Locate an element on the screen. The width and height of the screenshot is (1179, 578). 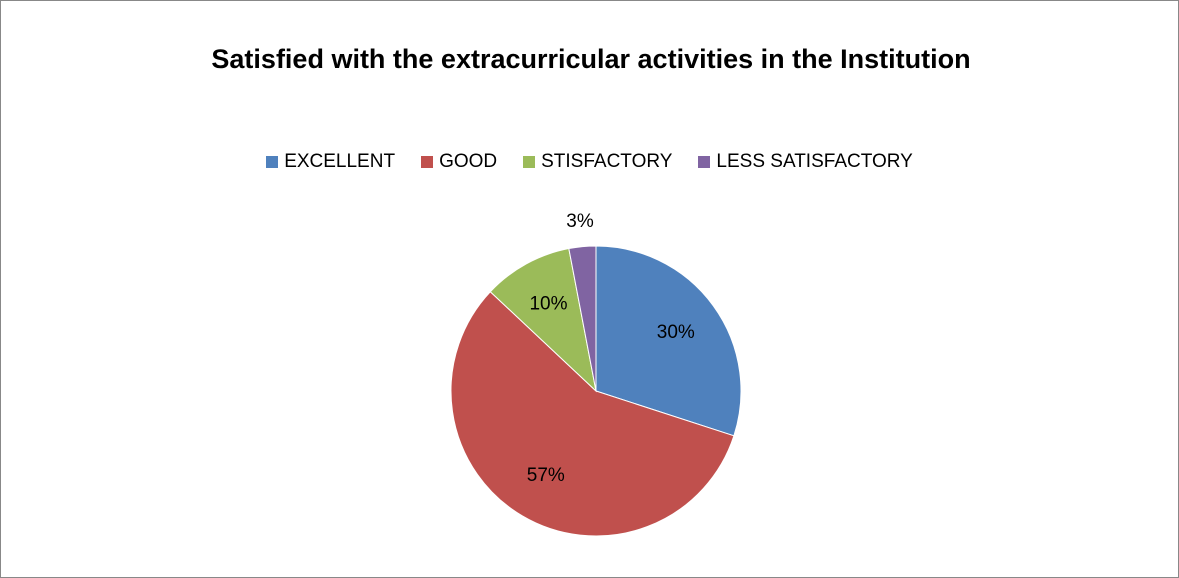
legend-label: STISFACTORY is located at coordinates (607, 161).